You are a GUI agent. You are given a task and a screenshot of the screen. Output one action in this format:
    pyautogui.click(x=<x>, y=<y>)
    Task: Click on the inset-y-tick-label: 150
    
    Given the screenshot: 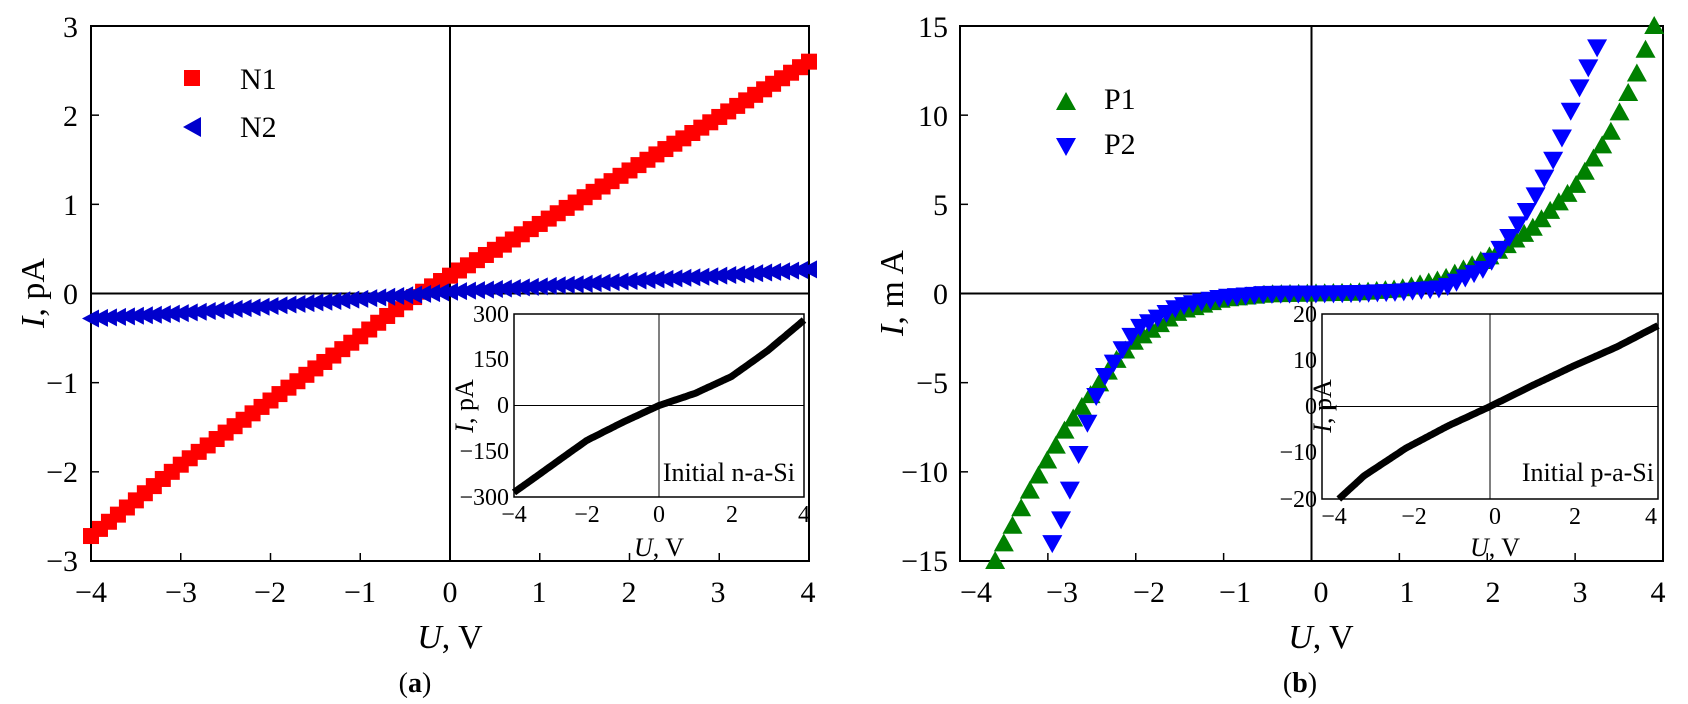 What is the action you would take?
    pyautogui.click(x=491, y=360)
    